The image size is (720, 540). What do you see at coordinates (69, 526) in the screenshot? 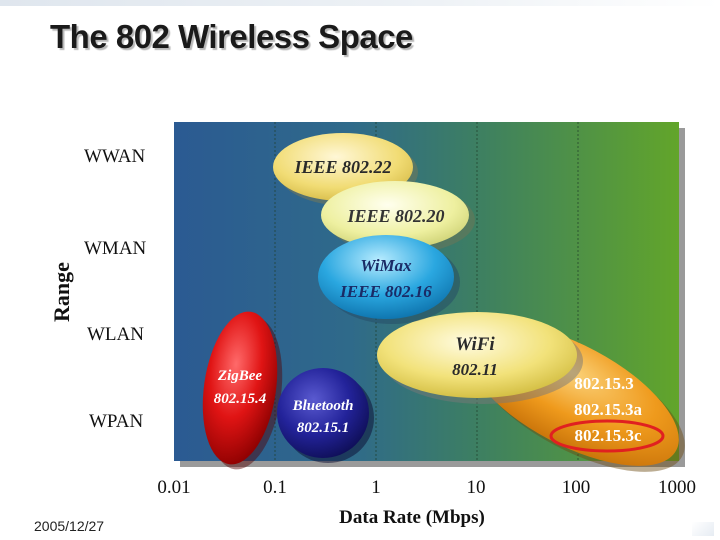
I see `slide-date: 2005/12/27` at bounding box center [69, 526].